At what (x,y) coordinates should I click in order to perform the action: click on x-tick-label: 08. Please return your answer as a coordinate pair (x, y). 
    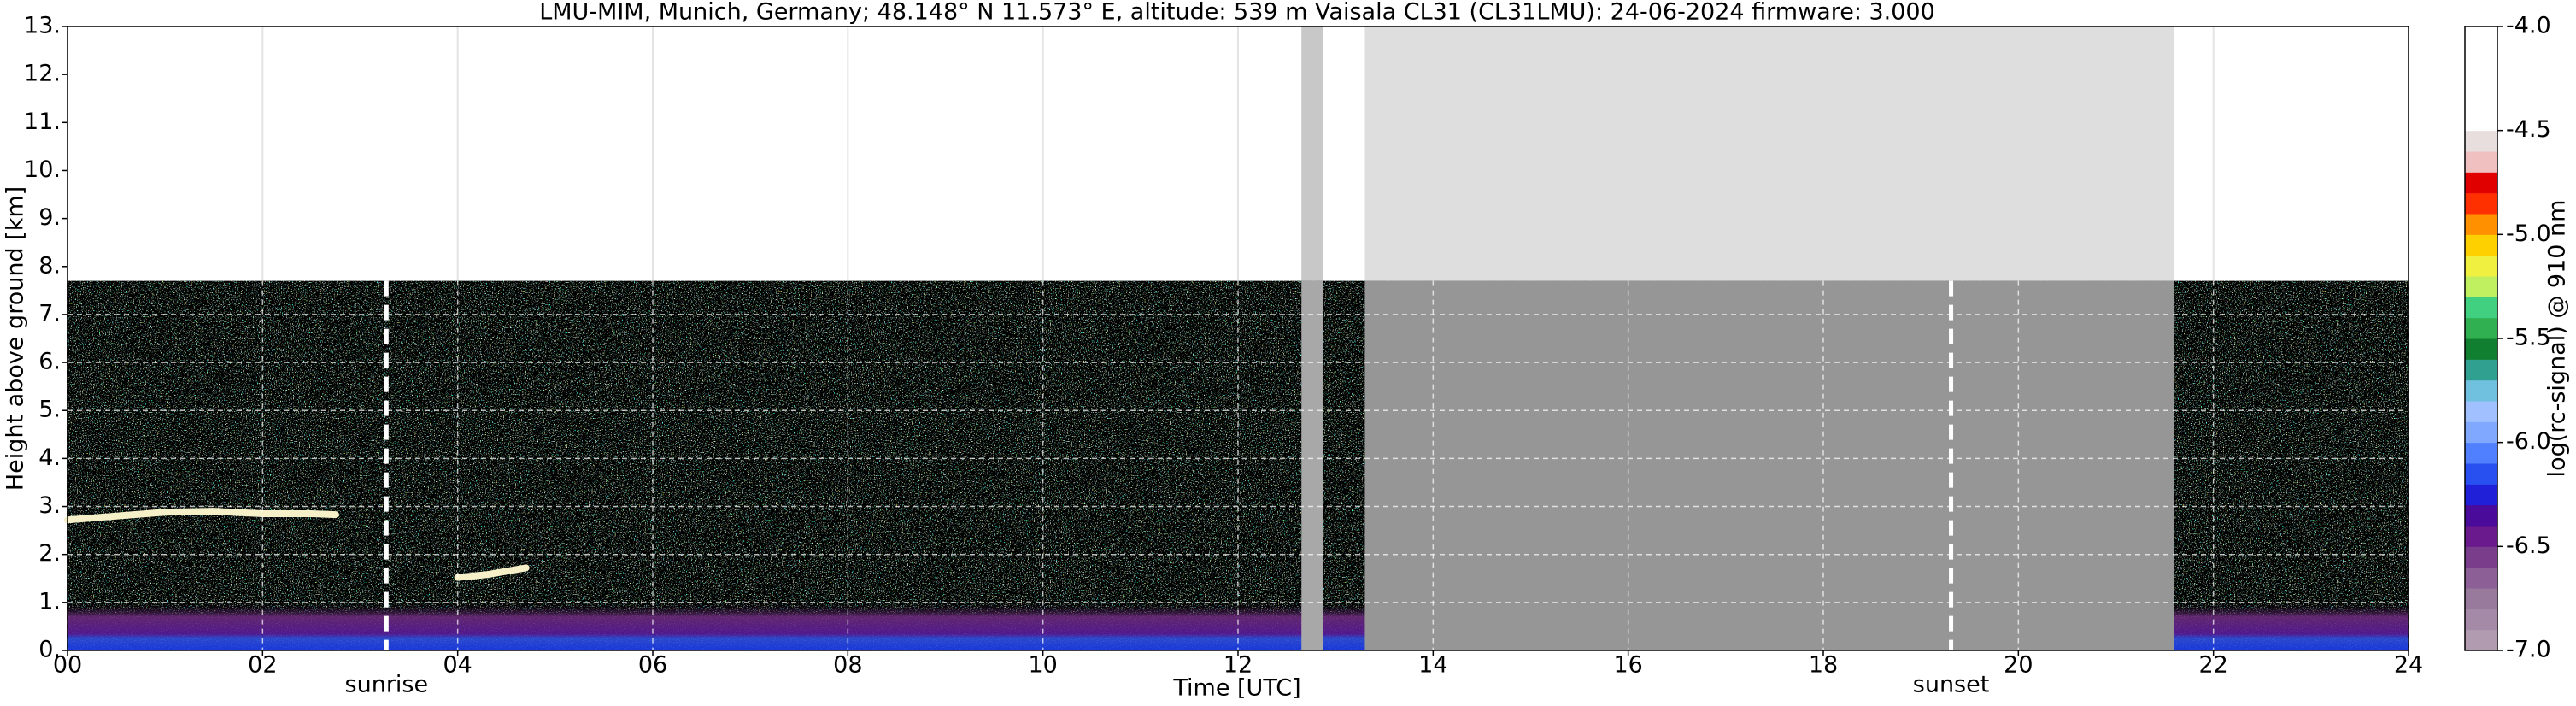
    Looking at the image, I should click on (847, 665).